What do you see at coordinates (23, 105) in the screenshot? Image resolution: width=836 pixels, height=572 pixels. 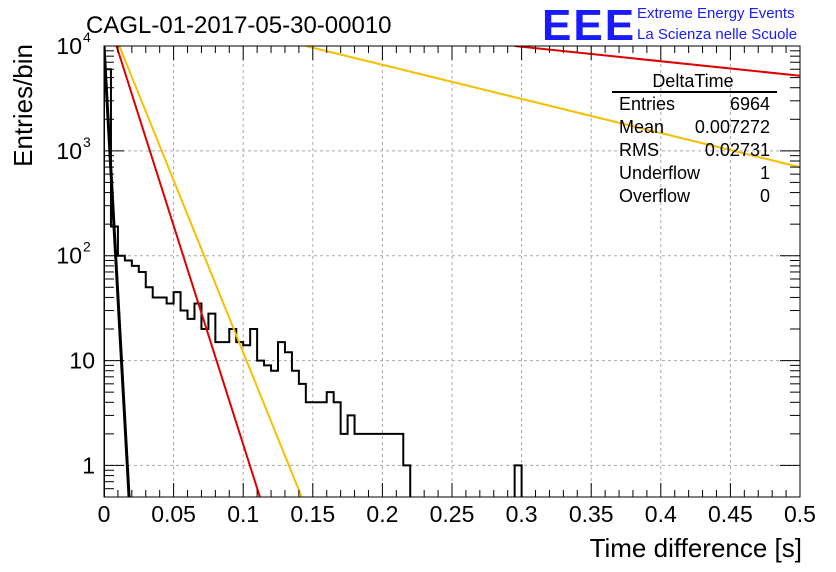 I see `y-axis-label: Entries/bin` at bounding box center [23, 105].